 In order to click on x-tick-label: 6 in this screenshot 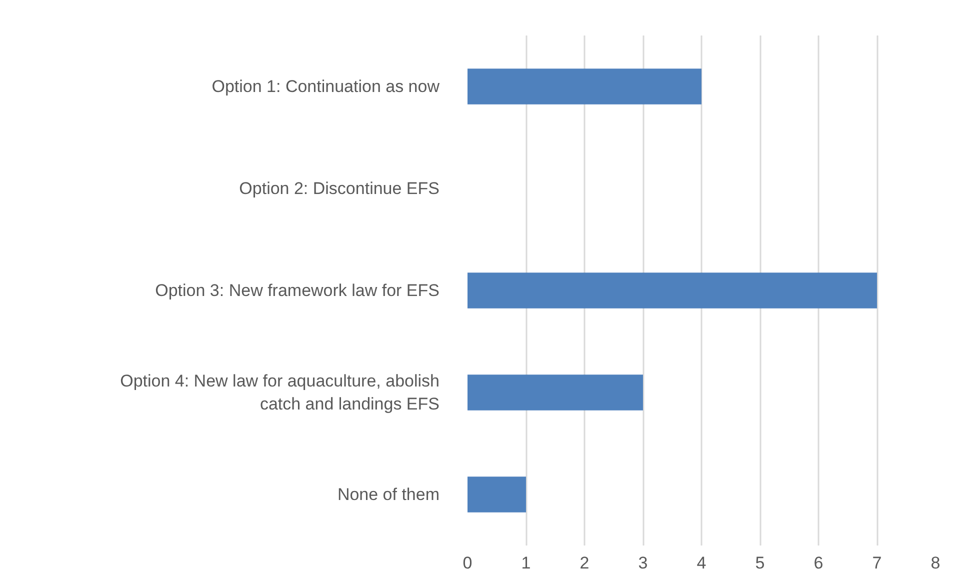, I will do `click(819, 563)`.